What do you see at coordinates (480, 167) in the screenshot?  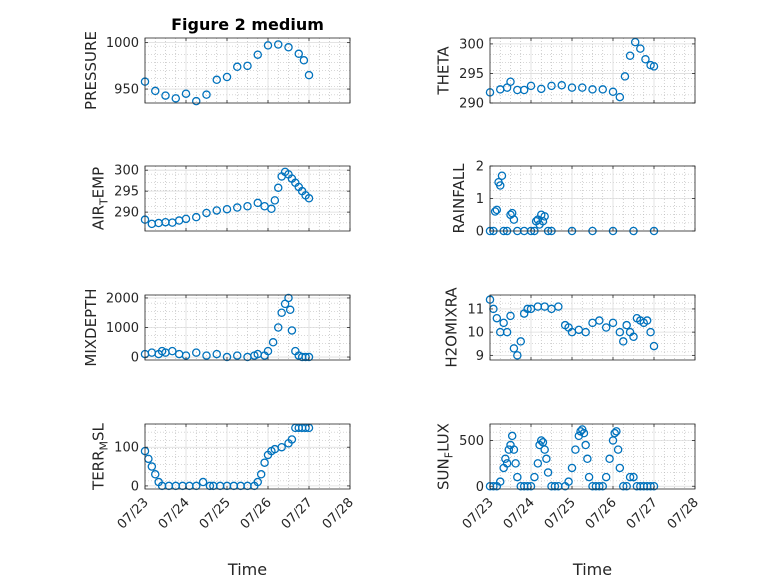 I see `y-tick-label: 2` at bounding box center [480, 167].